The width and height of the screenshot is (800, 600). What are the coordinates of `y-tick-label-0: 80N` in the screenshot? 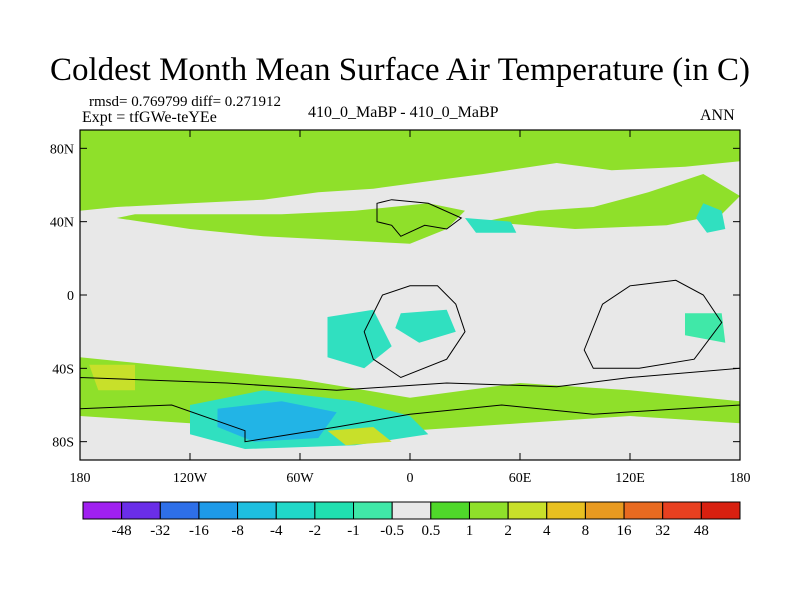 It's located at (62, 149).